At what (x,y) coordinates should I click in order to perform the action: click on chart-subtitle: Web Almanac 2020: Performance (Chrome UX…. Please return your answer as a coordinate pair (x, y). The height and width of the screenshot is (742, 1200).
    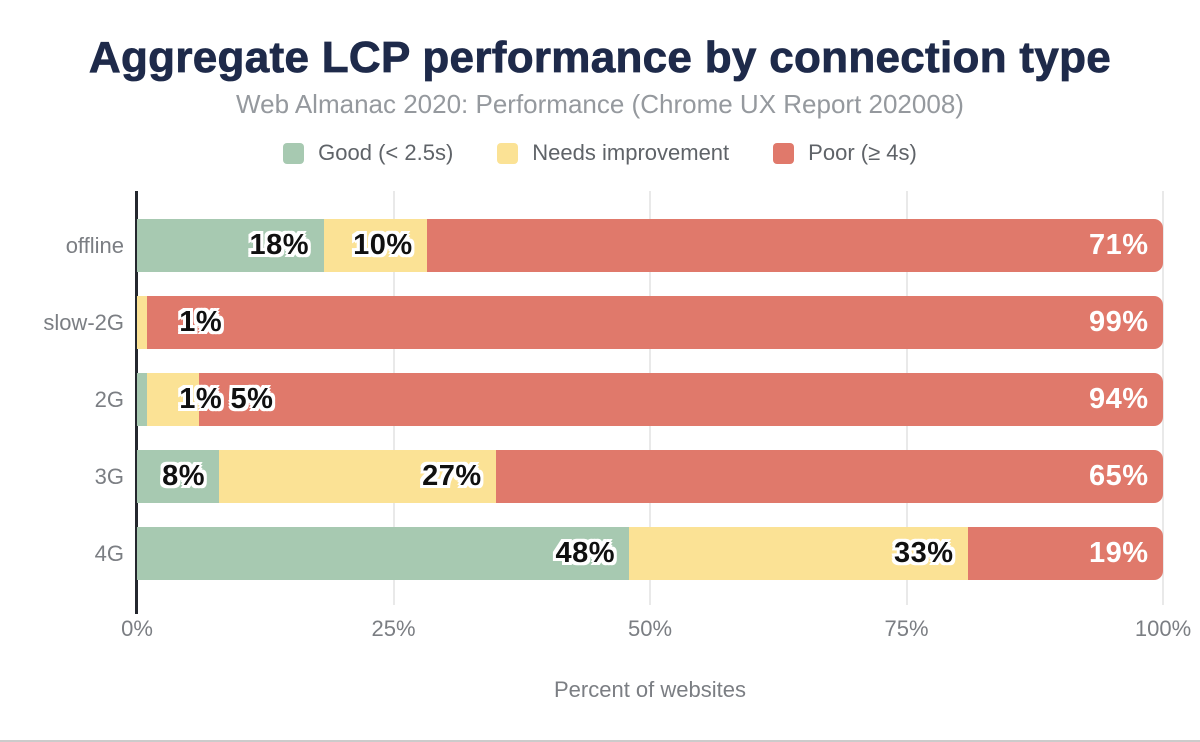
    Looking at the image, I should click on (600, 104).